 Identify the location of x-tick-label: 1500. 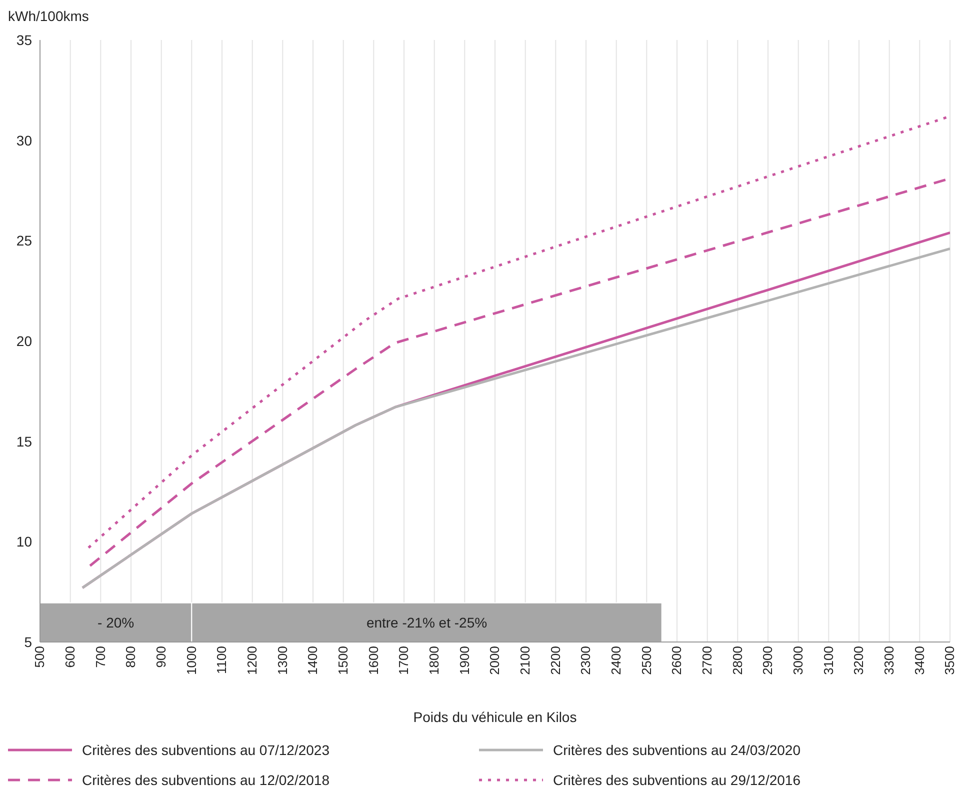
(343, 660).